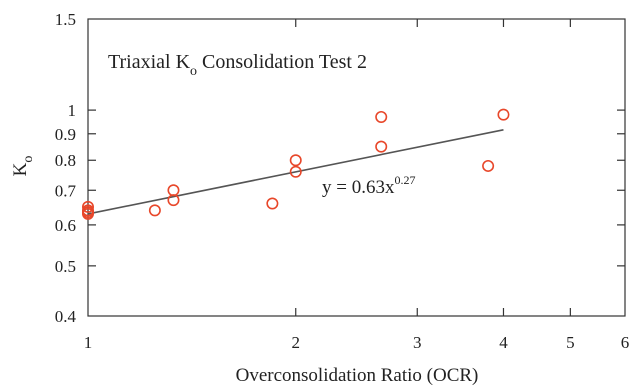 The height and width of the screenshot is (387, 633). I want to click on y-axis-label-subscript: o, so click(28, 159).